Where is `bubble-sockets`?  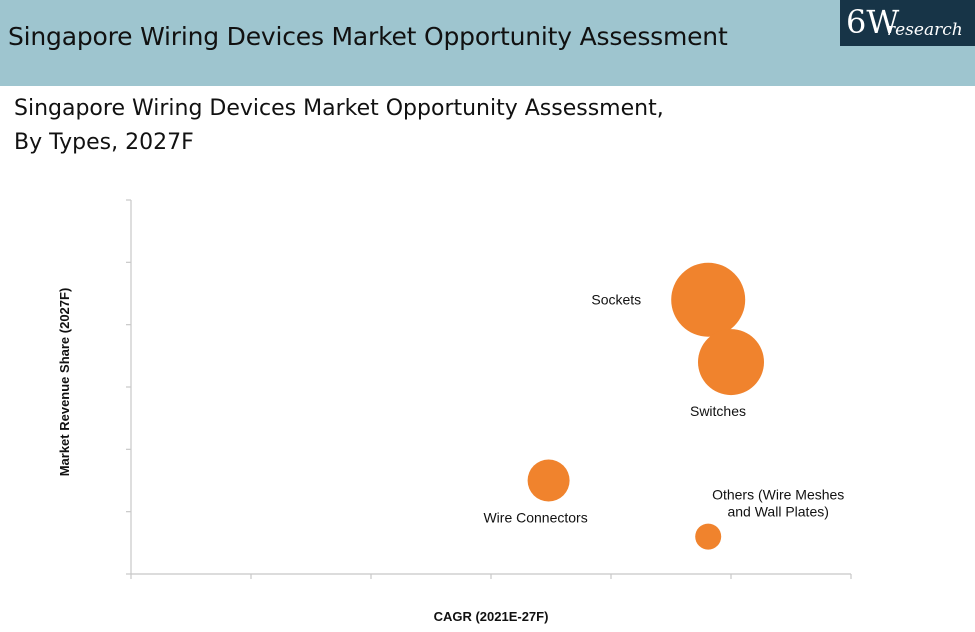 bubble-sockets is located at coordinates (708, 299).